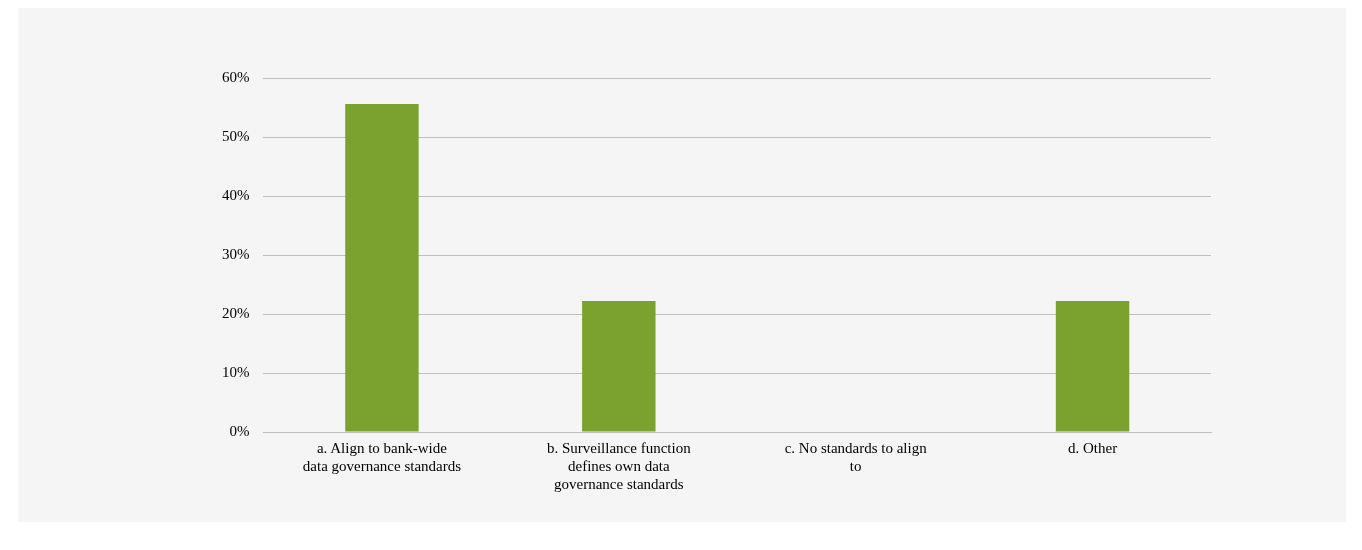  I want to click on x-tick-label: a. Align to bank-wide data governance standards, so click(382, 456).